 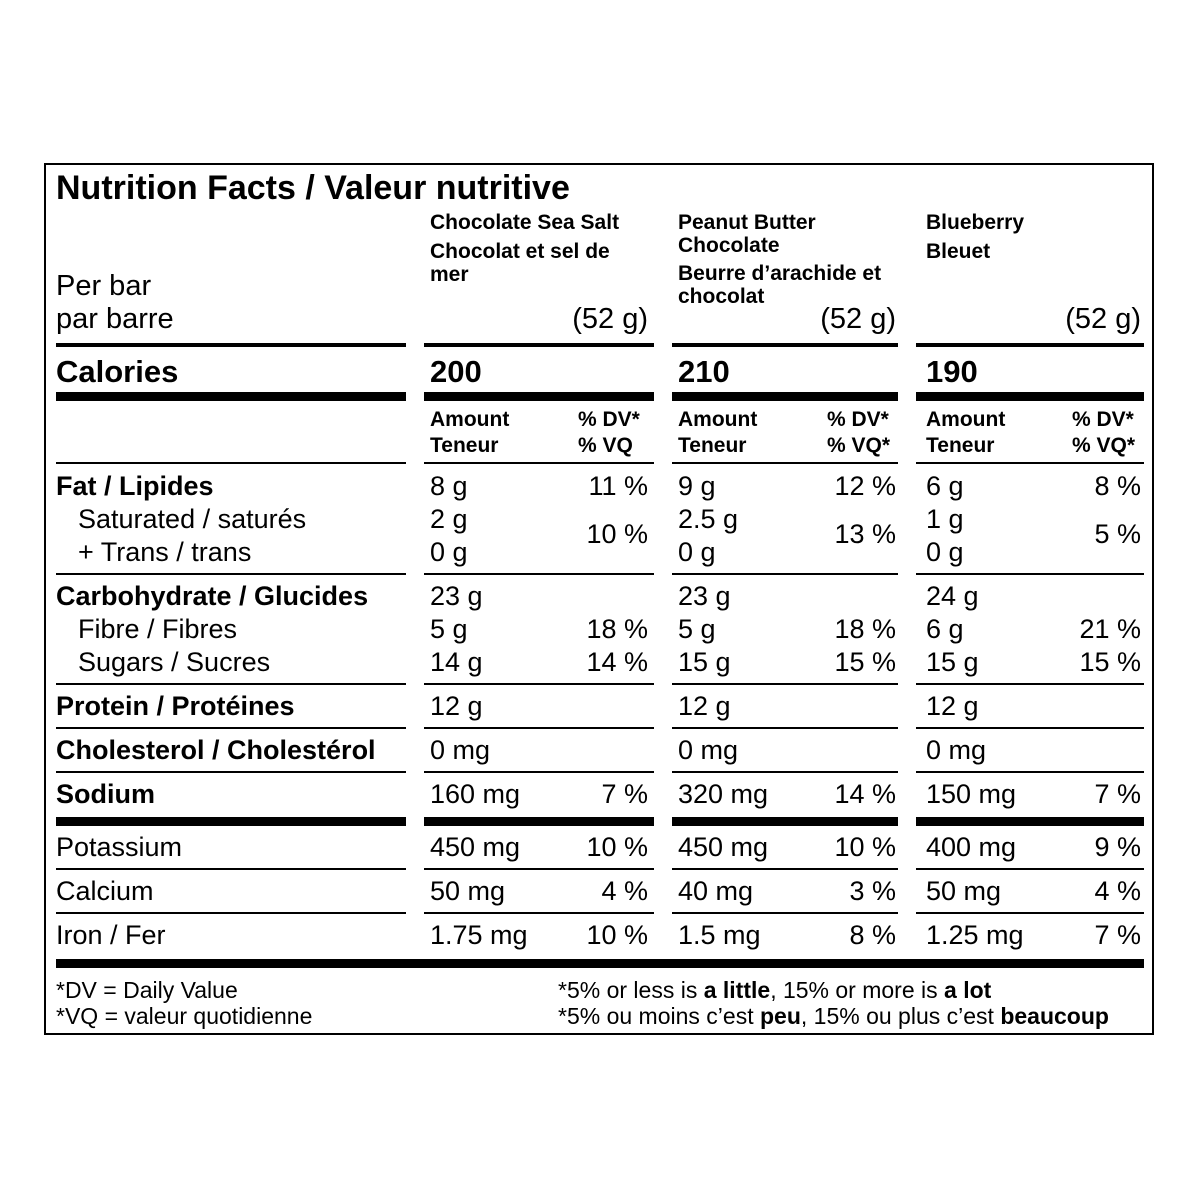 I want to click on col1-name-fr: Chocolat et sel de mer, so click(x=520, y=263).